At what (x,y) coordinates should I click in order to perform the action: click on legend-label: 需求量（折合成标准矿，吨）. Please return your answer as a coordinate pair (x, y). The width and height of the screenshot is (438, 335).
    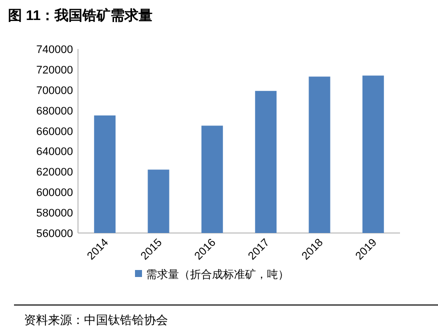
    Looking at the image, I should click on (217, 274).